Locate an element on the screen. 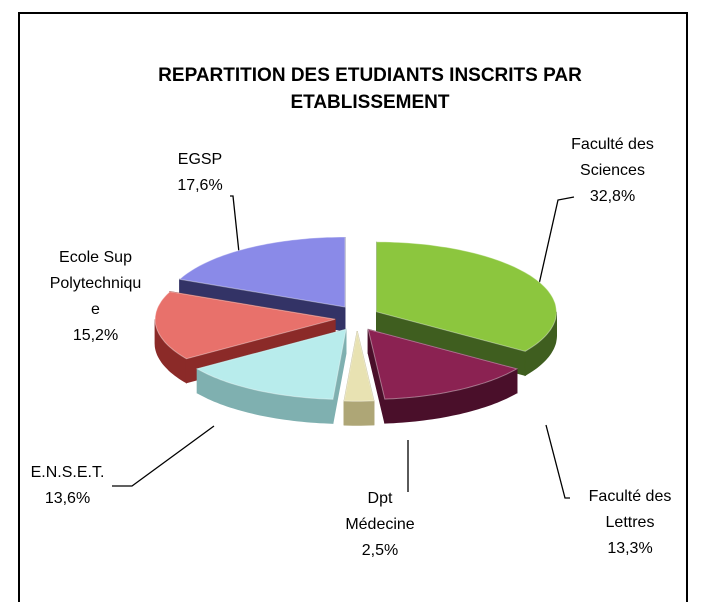 This screenshot has width=702, height=602. category-label: E.N.S.E.T. is located at coordinates (67, 472).